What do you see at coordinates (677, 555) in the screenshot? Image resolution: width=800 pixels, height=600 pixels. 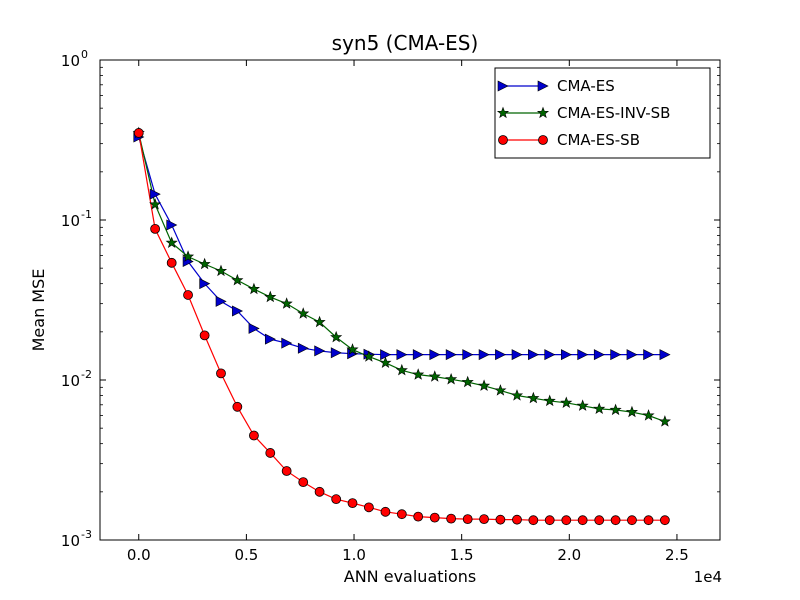 I see `x-tick-label: 2.5` at bounding box center [677, 555].